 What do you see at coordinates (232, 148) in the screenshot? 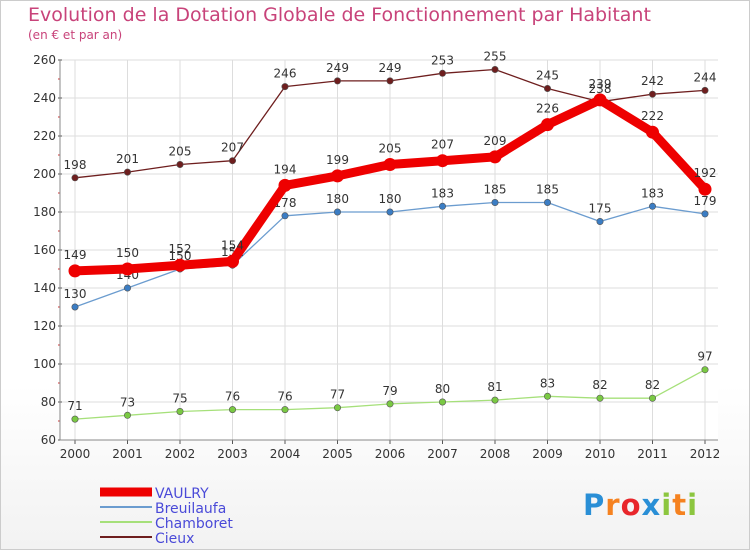
I see `data-label-cieux: 207` at bounding box center [232, 148].